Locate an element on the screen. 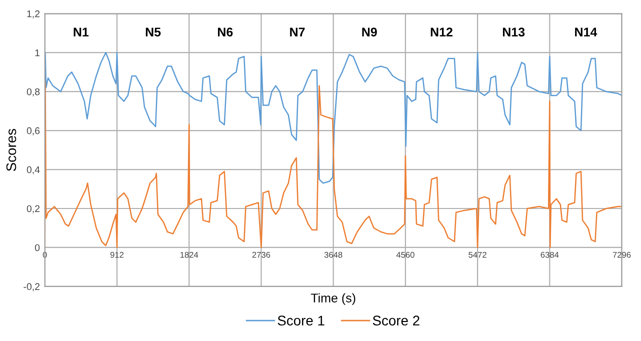 This screenshot has width=641, height=341. y-tick-label: 0,4 is located at coordinates (33, 170).